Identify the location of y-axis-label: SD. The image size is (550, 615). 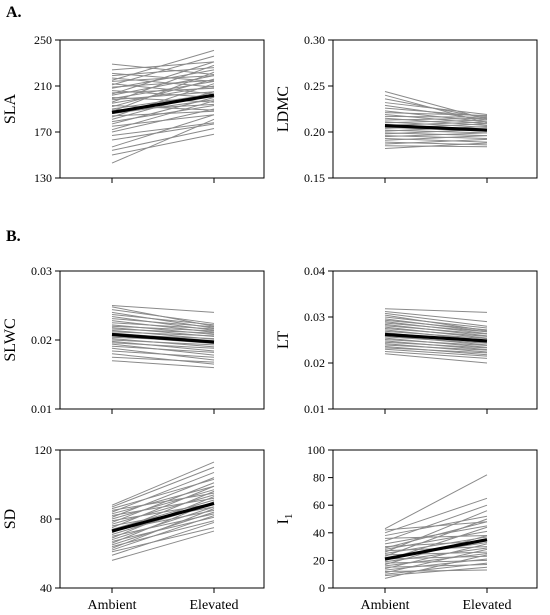
(10, 519).